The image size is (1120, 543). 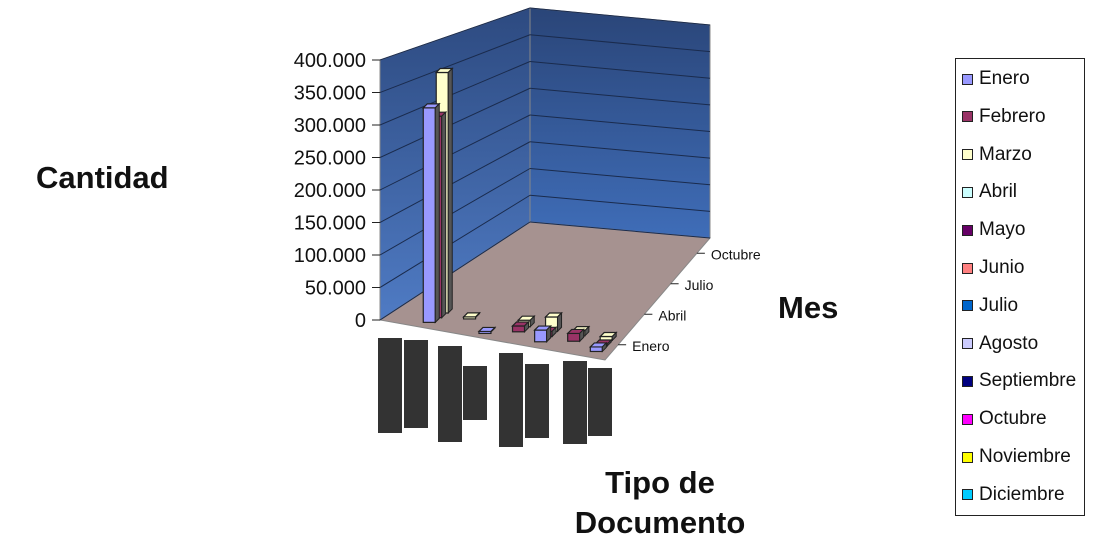 I want to click on legend-item: Agosto, so click(x=1000, y=344).